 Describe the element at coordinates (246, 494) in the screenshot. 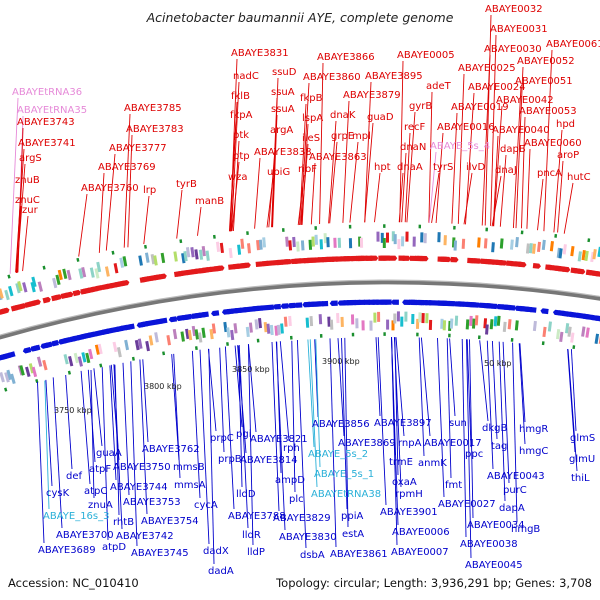

I see `gene-label: lldD` at that location.